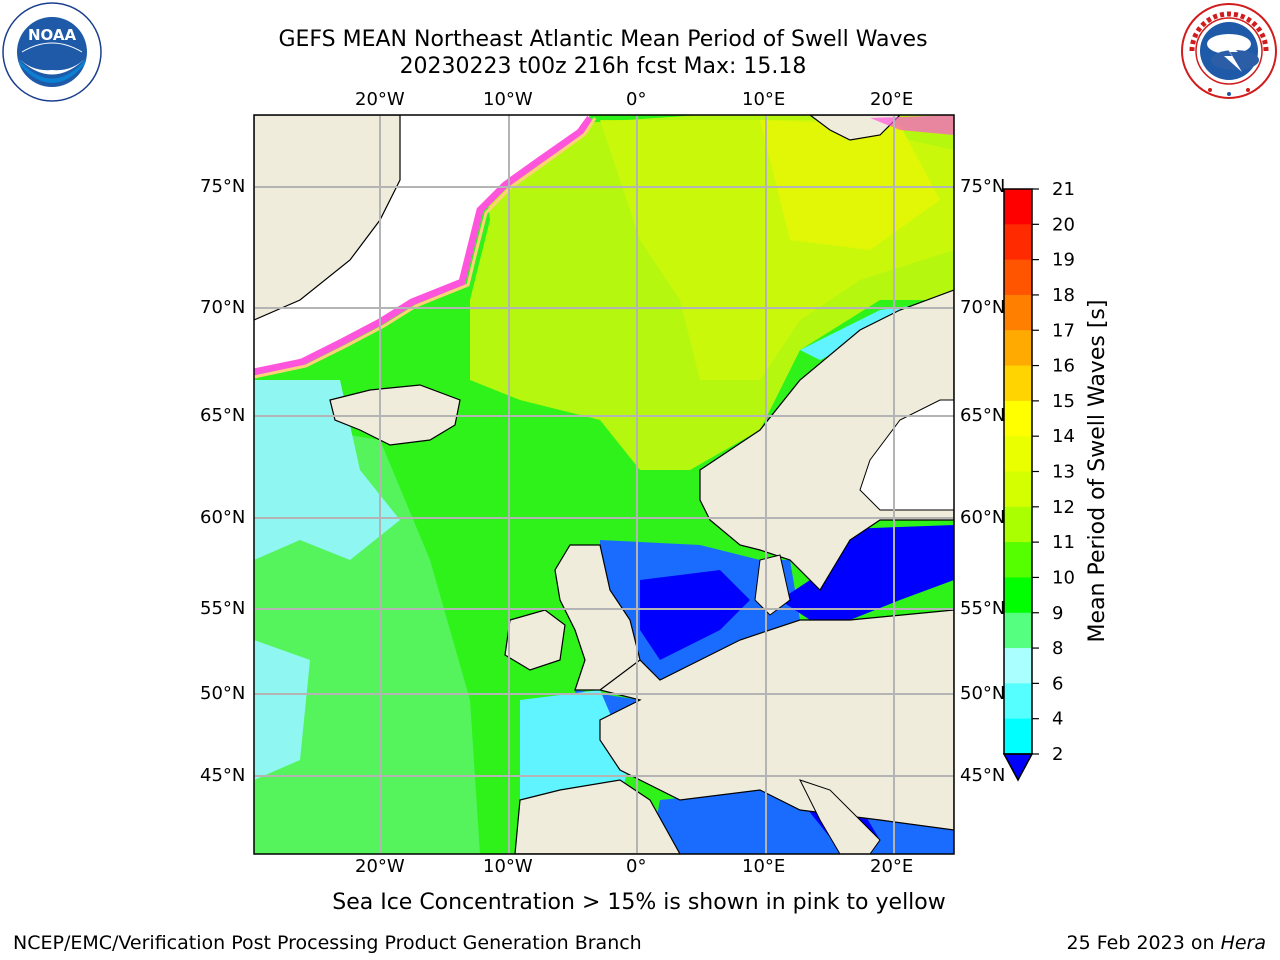  What do you see at coordinates (1063, 542) in the screenshot?
I see `colorbar-tick-label: 11` at bounding box center [1063, 542].